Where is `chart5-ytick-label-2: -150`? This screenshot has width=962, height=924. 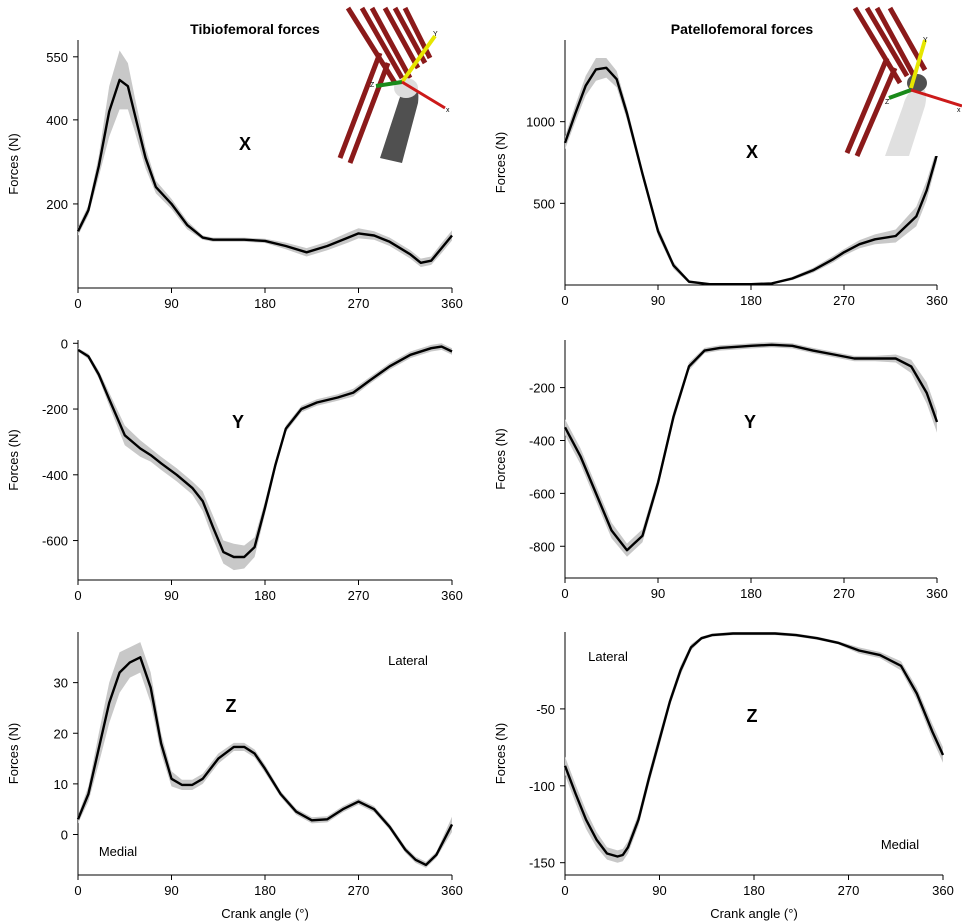 chart5-ytick-label-2: -150 is located at coordinates (542, 863).